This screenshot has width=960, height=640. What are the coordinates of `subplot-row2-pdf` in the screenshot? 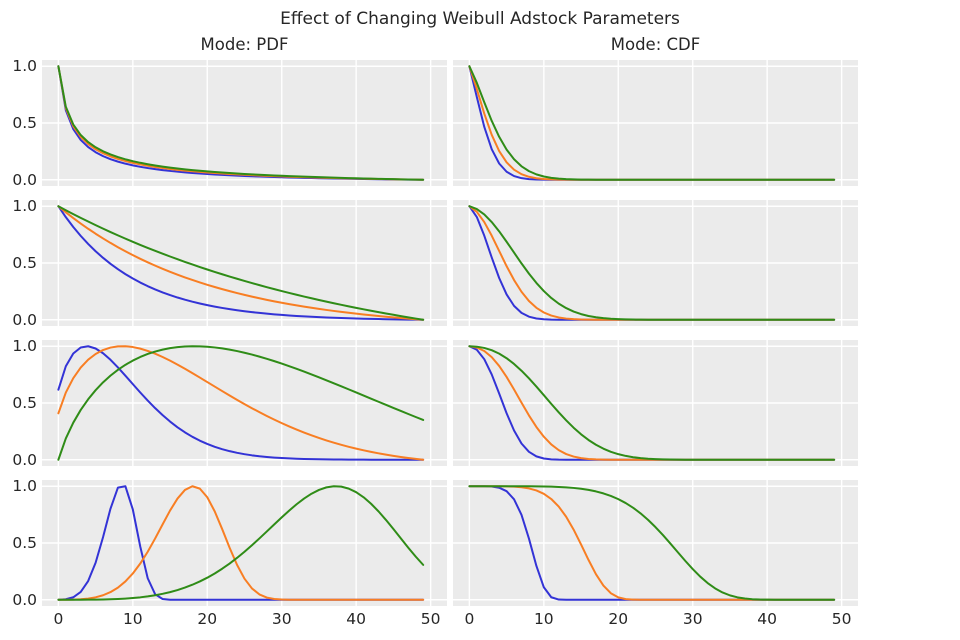 It's located at (244, 263).